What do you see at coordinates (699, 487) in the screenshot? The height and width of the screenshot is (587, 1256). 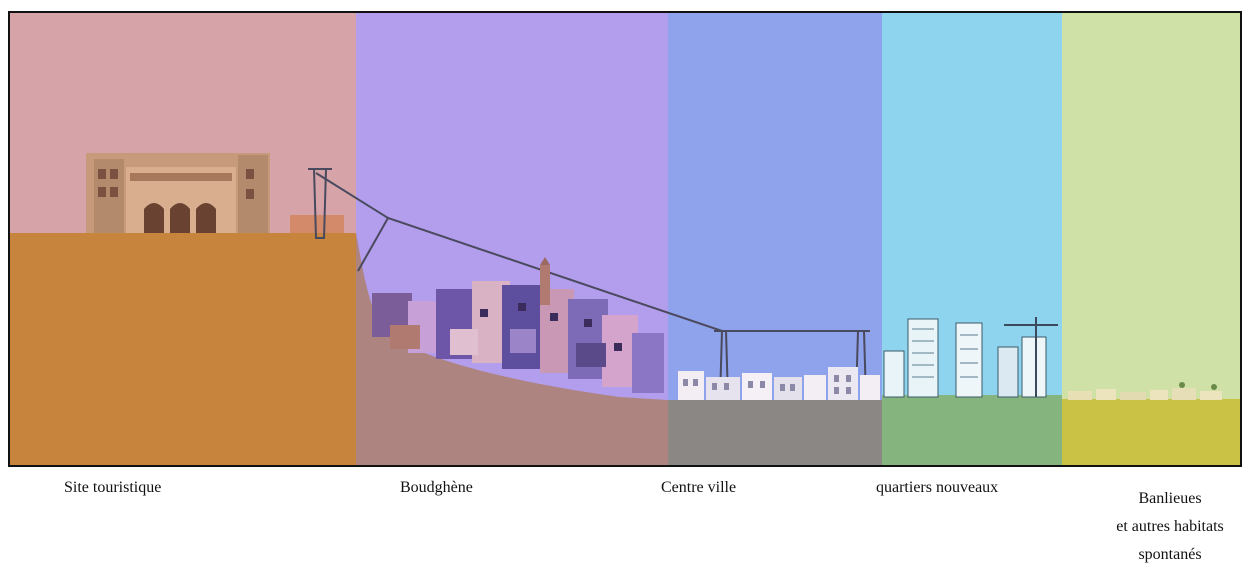 I see `caption-centre-ville: Centre ville` at bounding box center [699, 487].